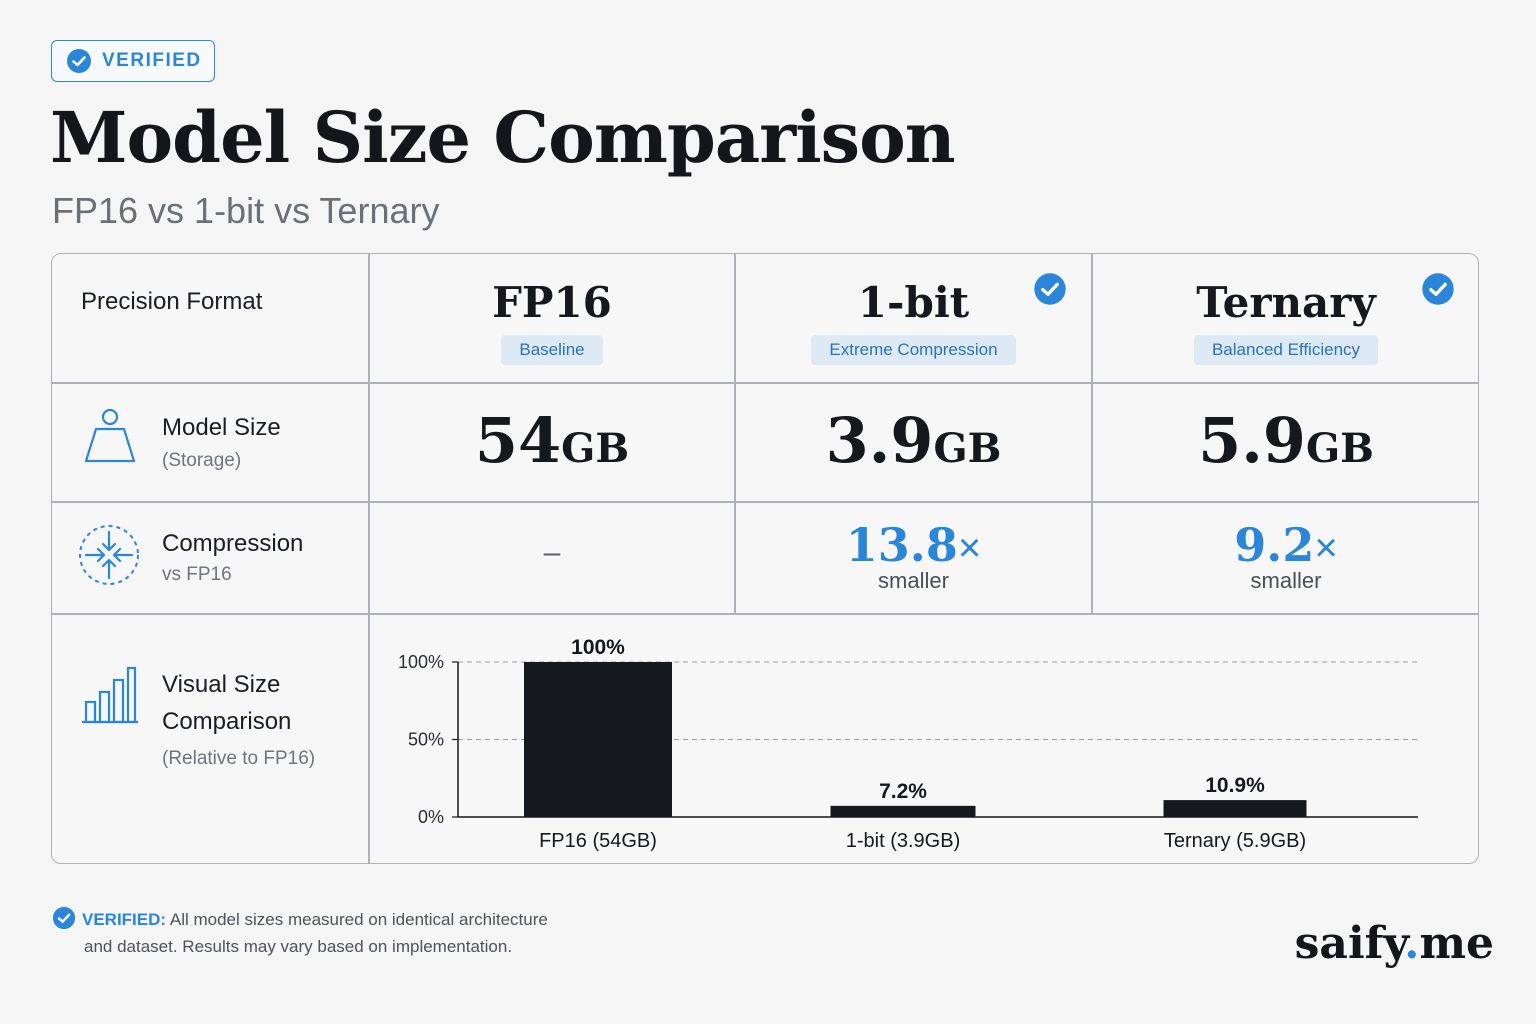 This screenshot has width=1536, height=1024. What do you see at coordinates (109, 555) in the screenshot?
I see `compress-arrows-icon` at bounding box center [109, 555].